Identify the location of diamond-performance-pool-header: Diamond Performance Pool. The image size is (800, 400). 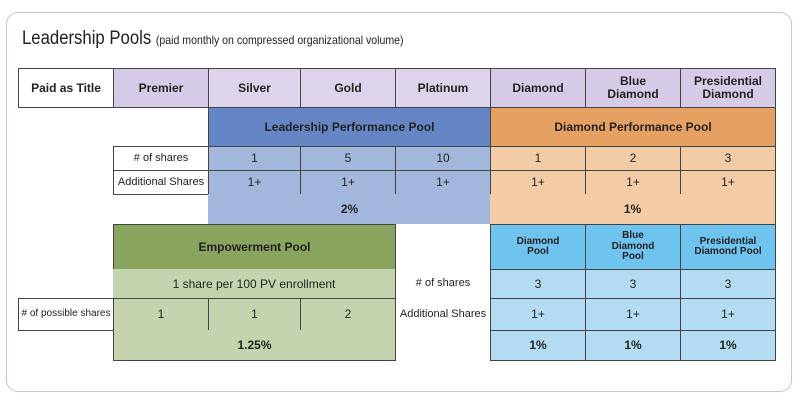
(633, 127).